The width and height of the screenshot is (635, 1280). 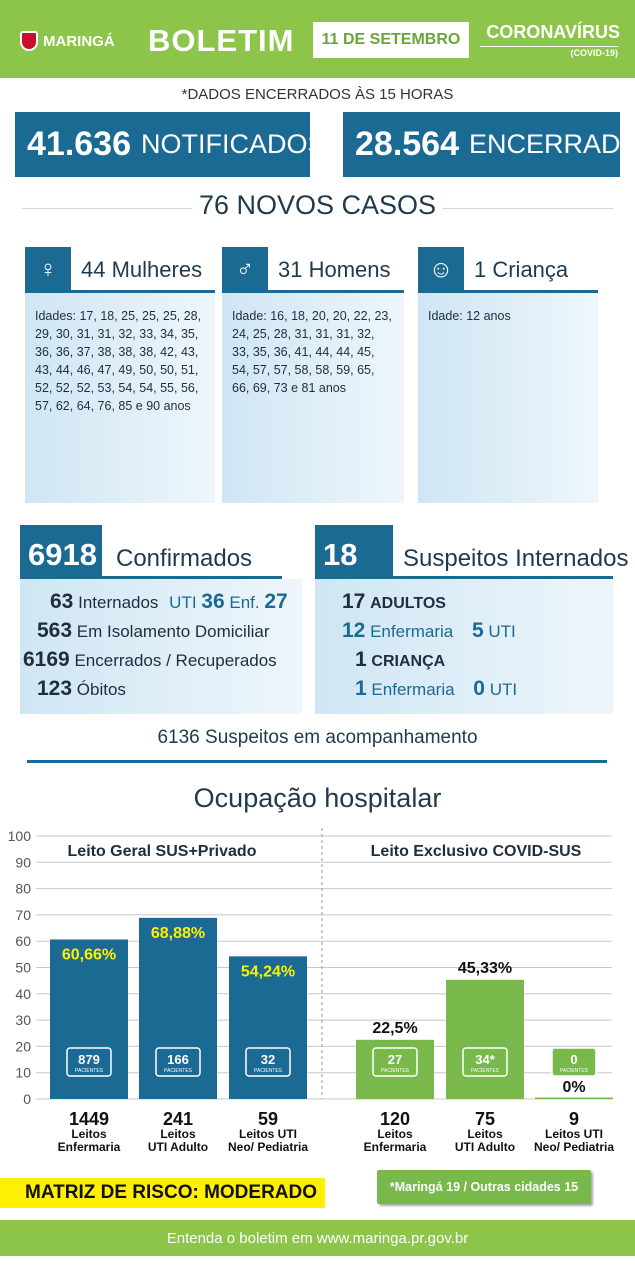 I want to click on crianca-value: 1, so click(x=361, y=659).